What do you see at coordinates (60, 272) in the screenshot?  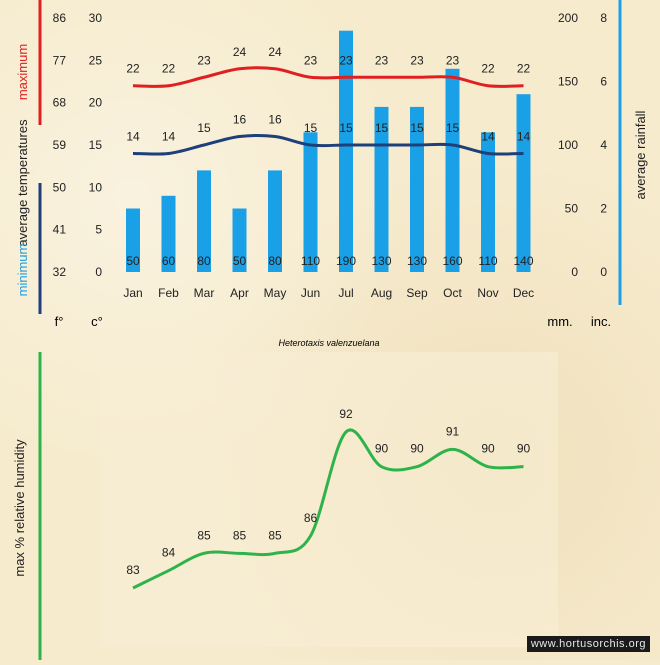 I see `temp-f-tick: 32` at bounding box center [60, 272].